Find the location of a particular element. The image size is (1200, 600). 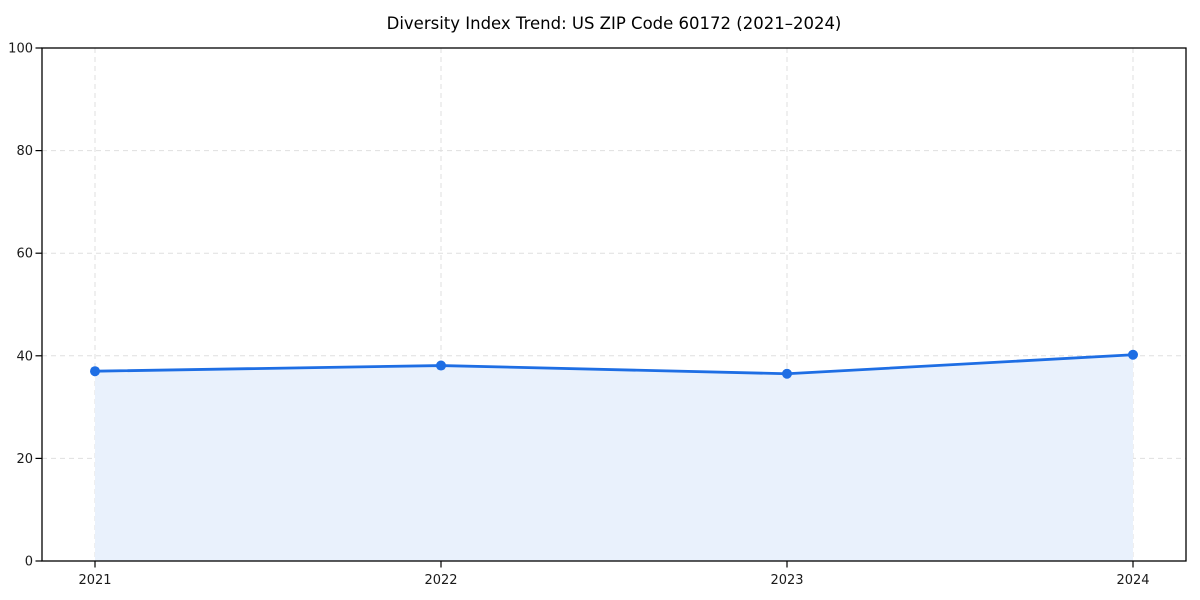

y-tick-label: 20 is located at coordinates (24, 459).